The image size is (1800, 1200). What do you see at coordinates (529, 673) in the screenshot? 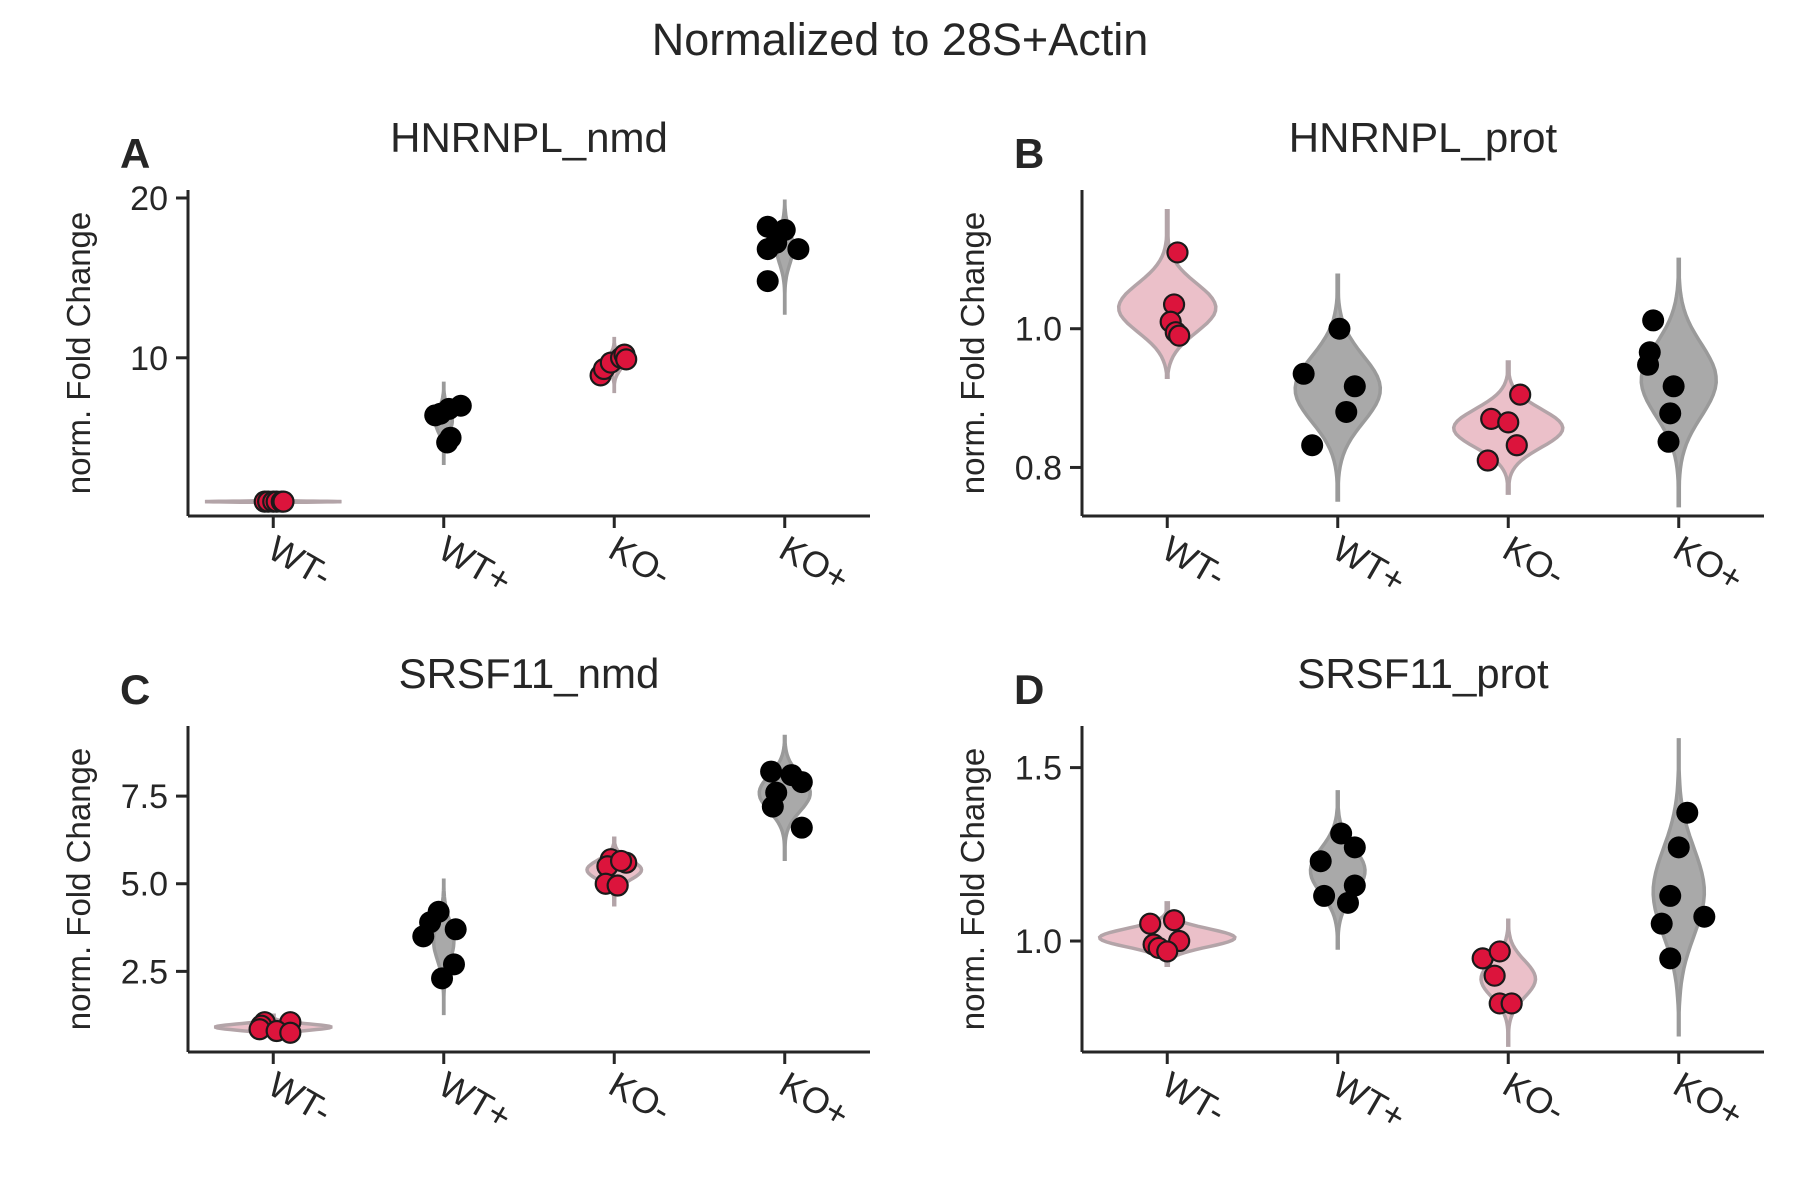
I see `panel-title: SRSF11_nmd` at bounding box center [529, 673].